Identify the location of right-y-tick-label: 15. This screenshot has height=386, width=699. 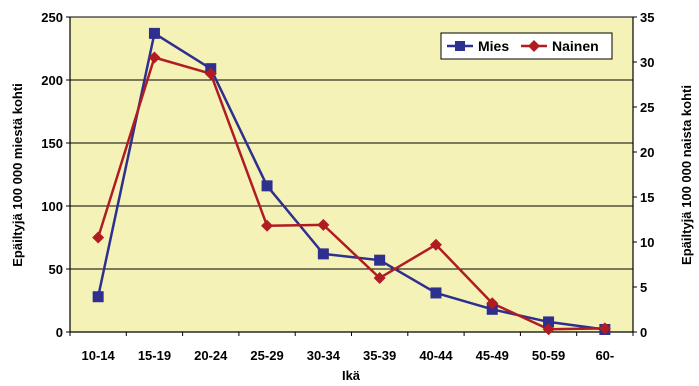
(647, 197).